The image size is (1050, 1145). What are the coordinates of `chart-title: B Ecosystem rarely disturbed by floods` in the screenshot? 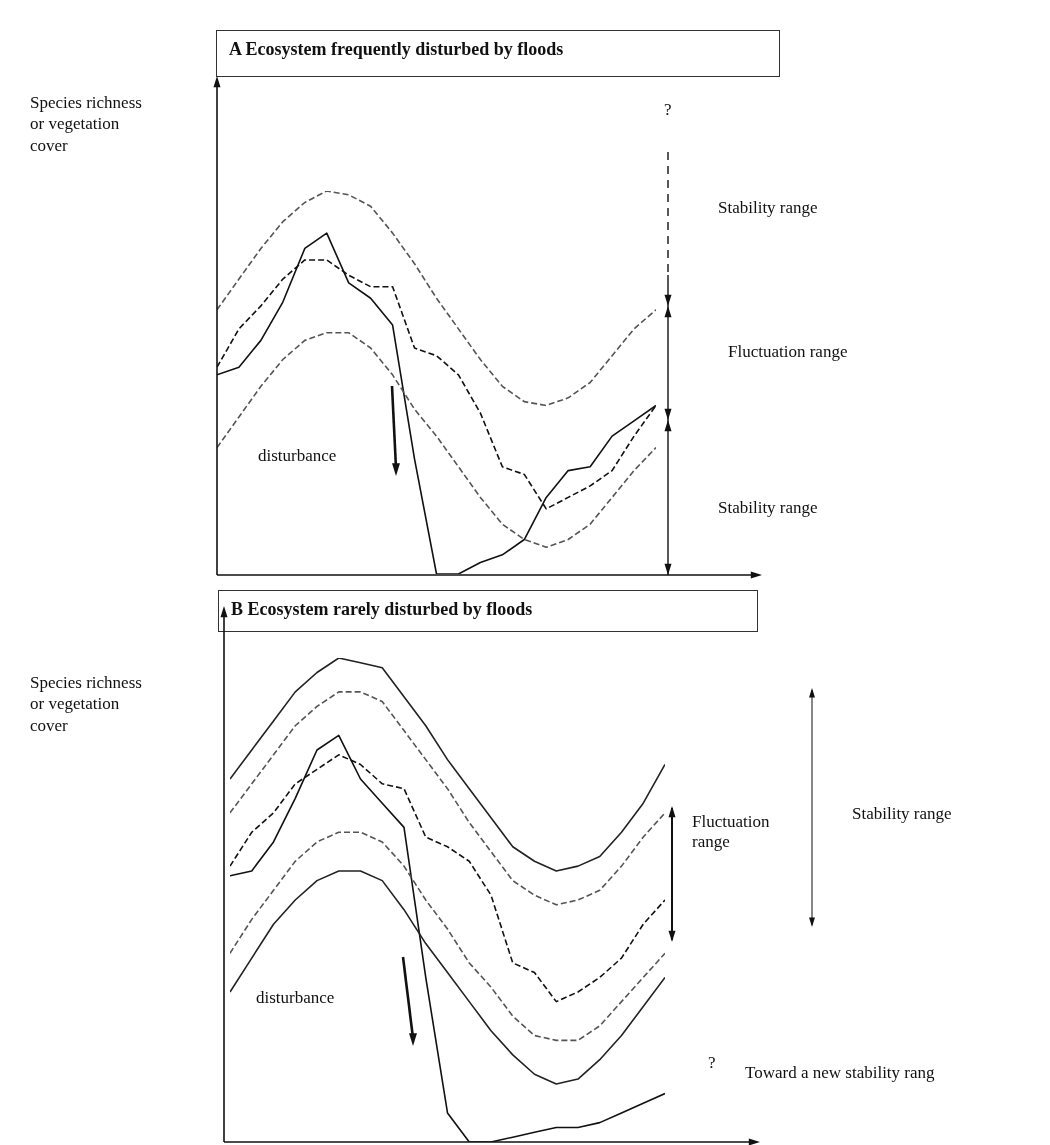 It's located at (488, 611).